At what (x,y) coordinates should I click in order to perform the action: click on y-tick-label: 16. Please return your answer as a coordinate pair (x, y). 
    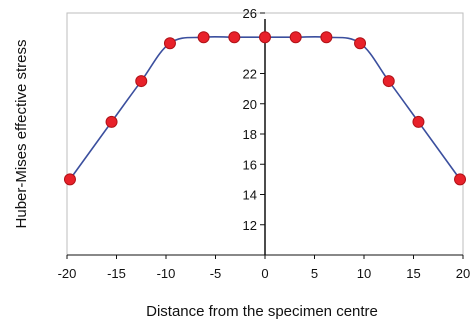
    Looking at the image, I should click on (250, 164).